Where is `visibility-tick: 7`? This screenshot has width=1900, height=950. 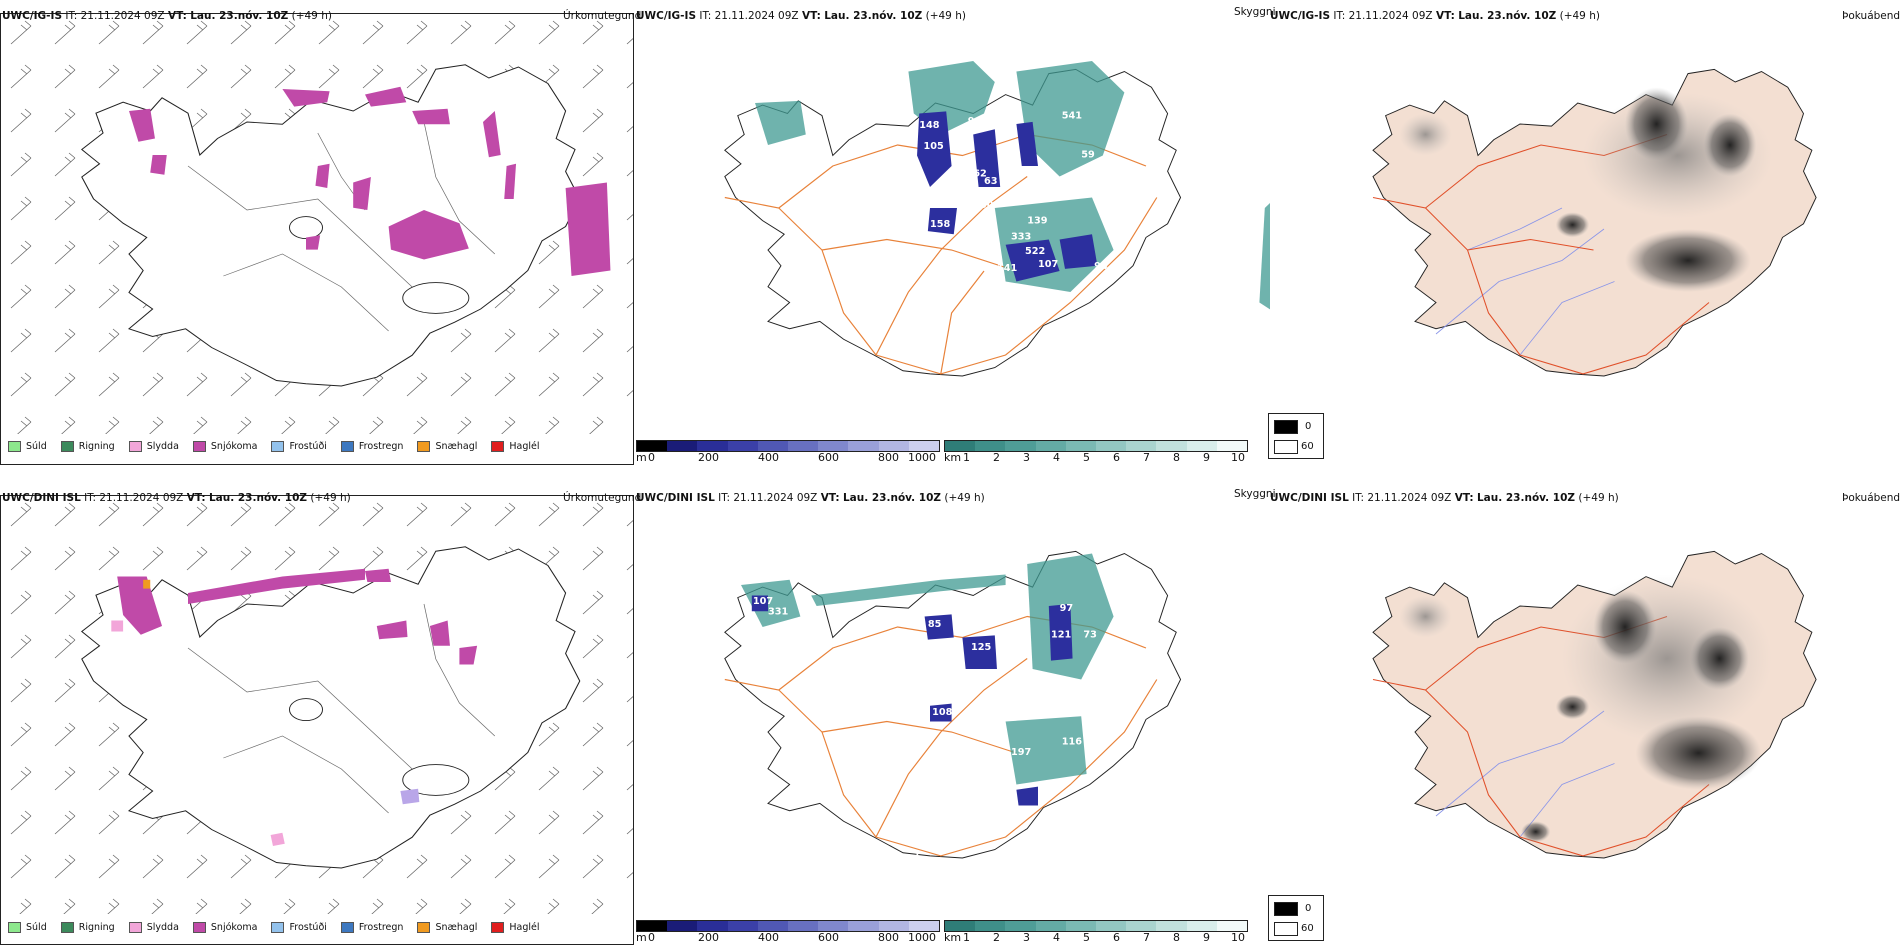
visibility-tick: 7 is located at coordinates (1146, 457).